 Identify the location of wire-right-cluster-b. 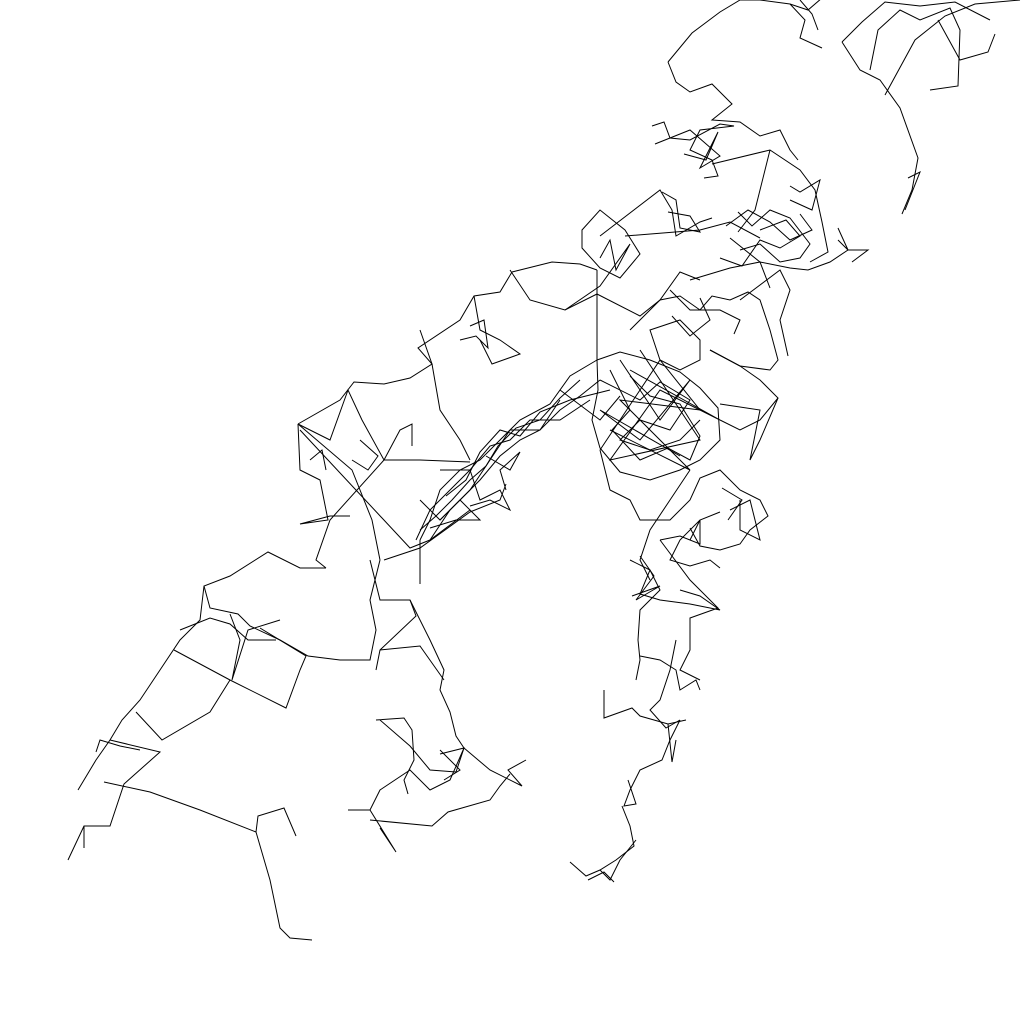
(799, 254).